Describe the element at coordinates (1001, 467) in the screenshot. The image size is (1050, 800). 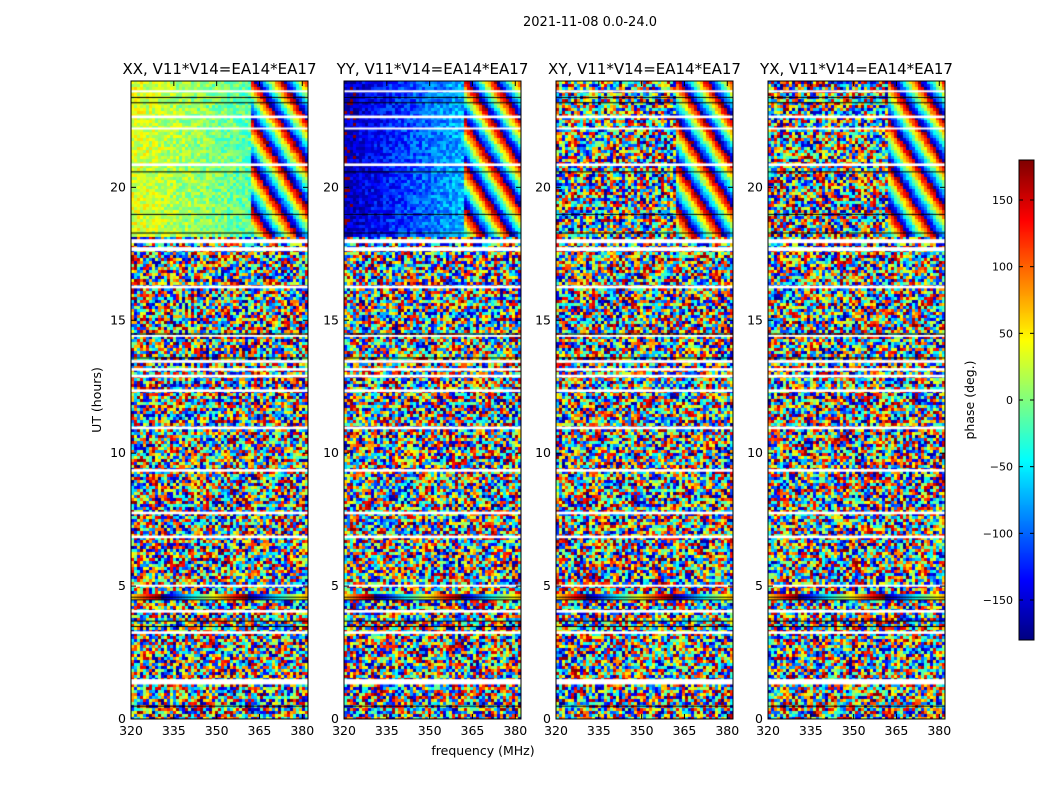
I see `colorbar-tick-label: −50` at that location.